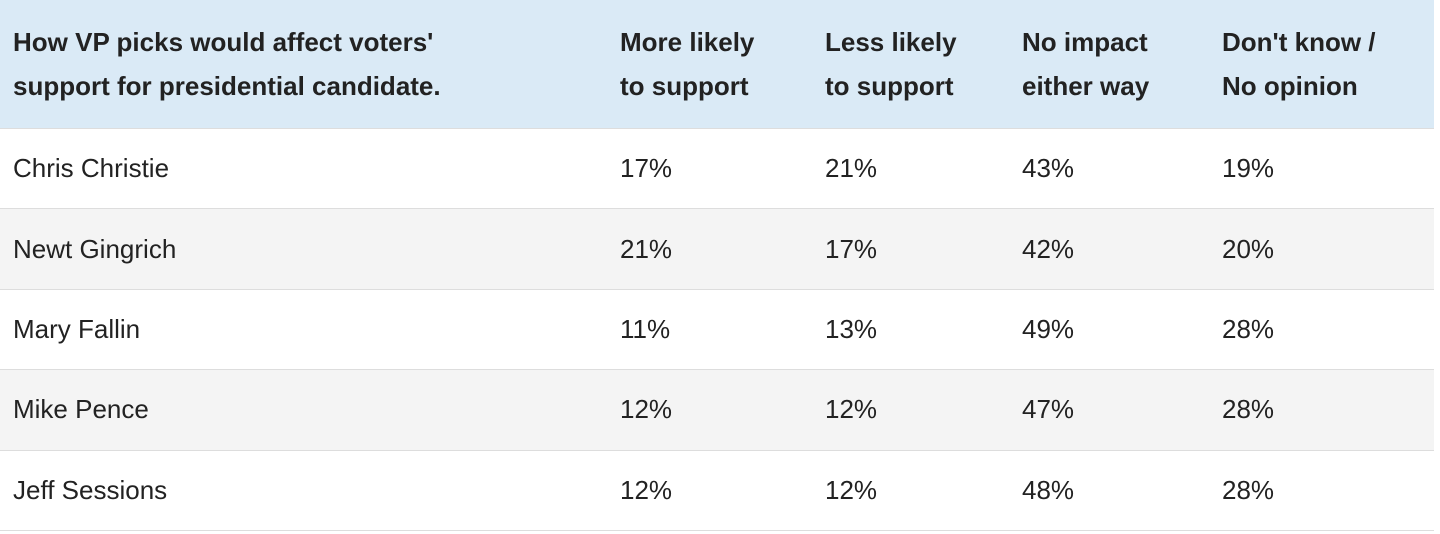 The height and width of the screenshot is (534, 1440). I want to click on value-cell: 47%, so click(1048, 409).